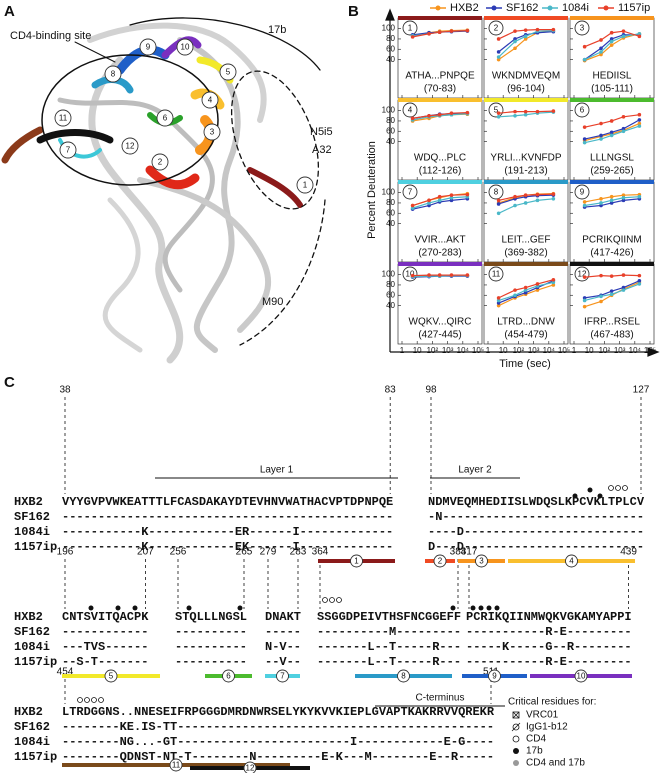 The height and width of the screenshot is (773, 660). What do you see at coordinates (494, 8) in the screenshot?
I see `legend-marker` at bounding box center [494, 8].